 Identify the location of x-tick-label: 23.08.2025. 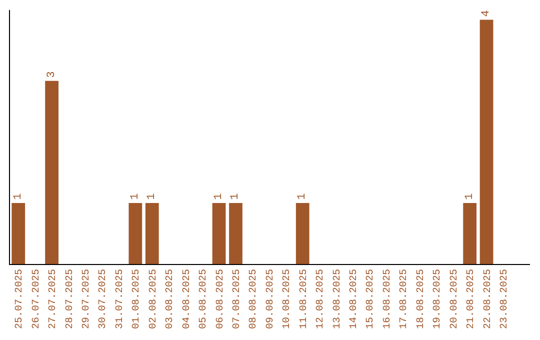
(505, 299).